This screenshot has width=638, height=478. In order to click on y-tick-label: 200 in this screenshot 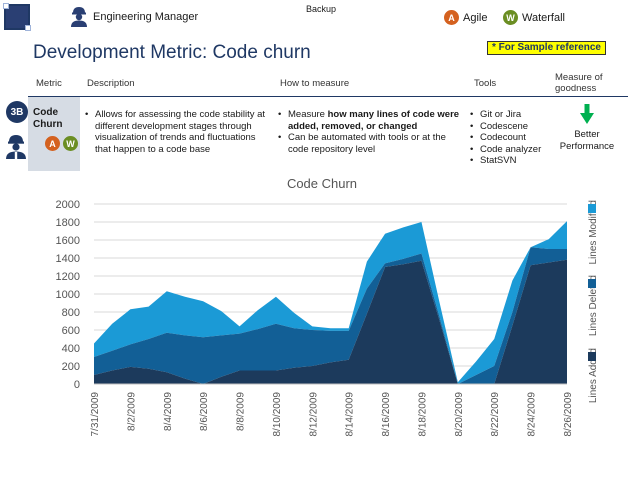, I will do `click(71, 367)`.